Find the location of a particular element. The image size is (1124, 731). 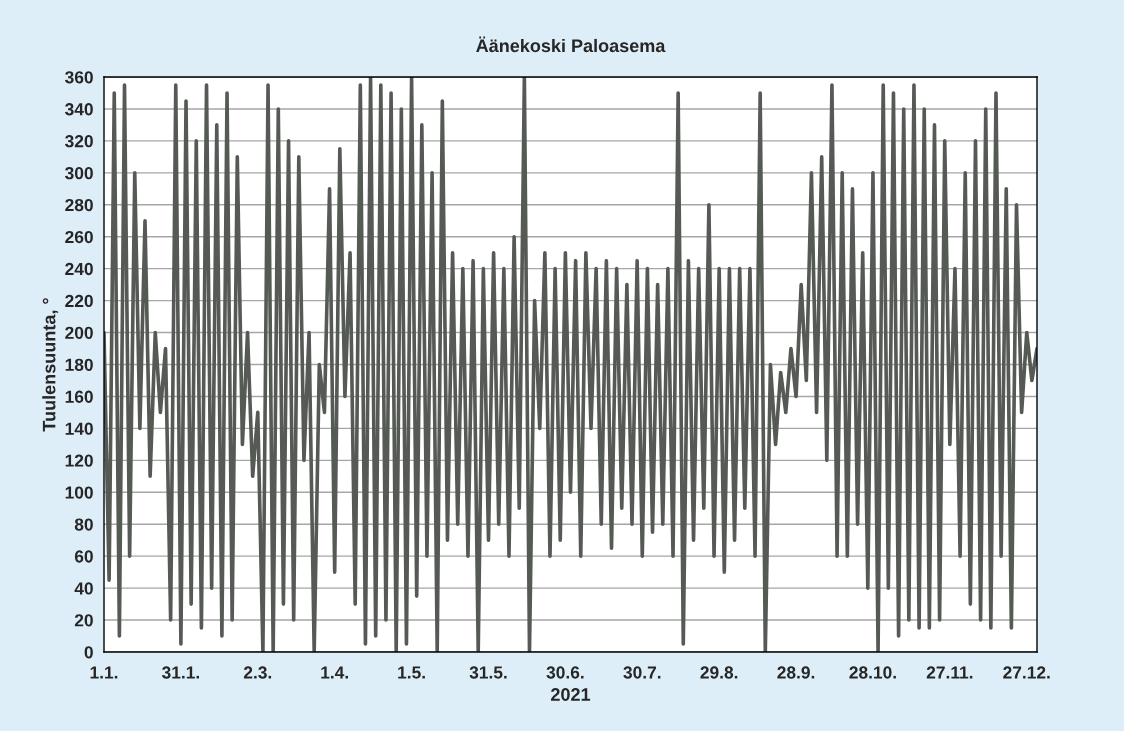

y-tick-label: 280 is located at coordinates (79, 205).